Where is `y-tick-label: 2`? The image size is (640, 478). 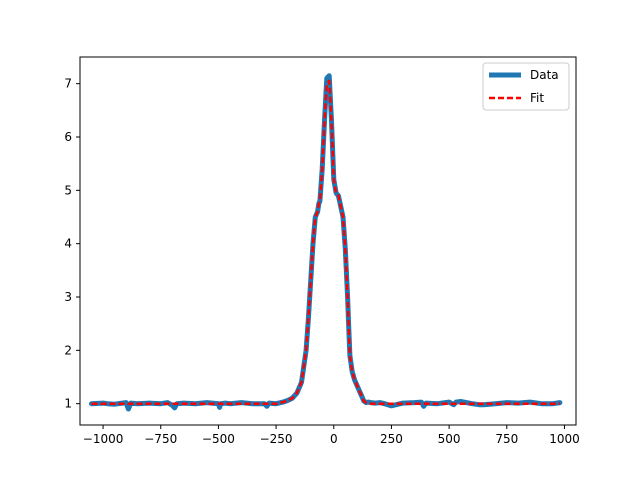 y-tick-label: 2 is located at coordinates (68, 350).